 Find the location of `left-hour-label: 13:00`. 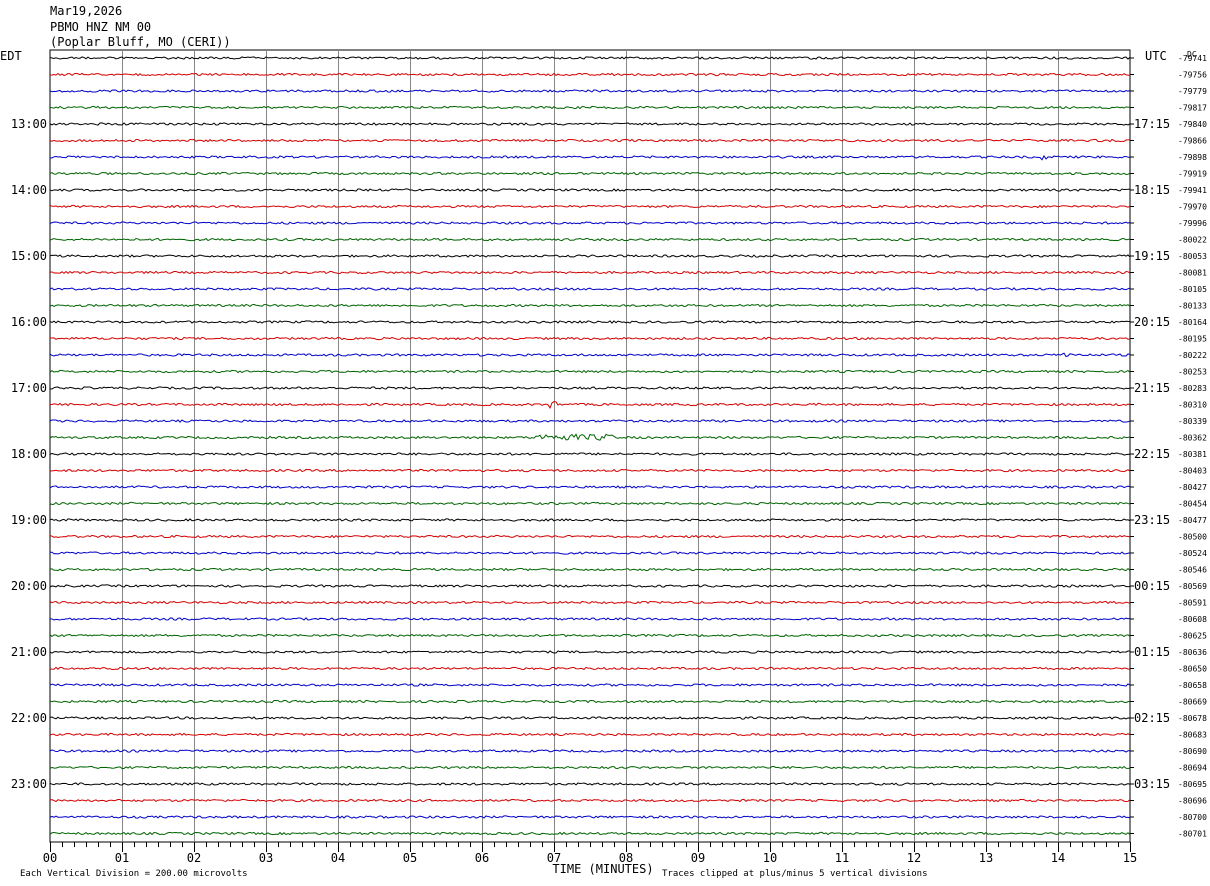

left-hour-label: 13:00 is located at coordinates (29, 124).